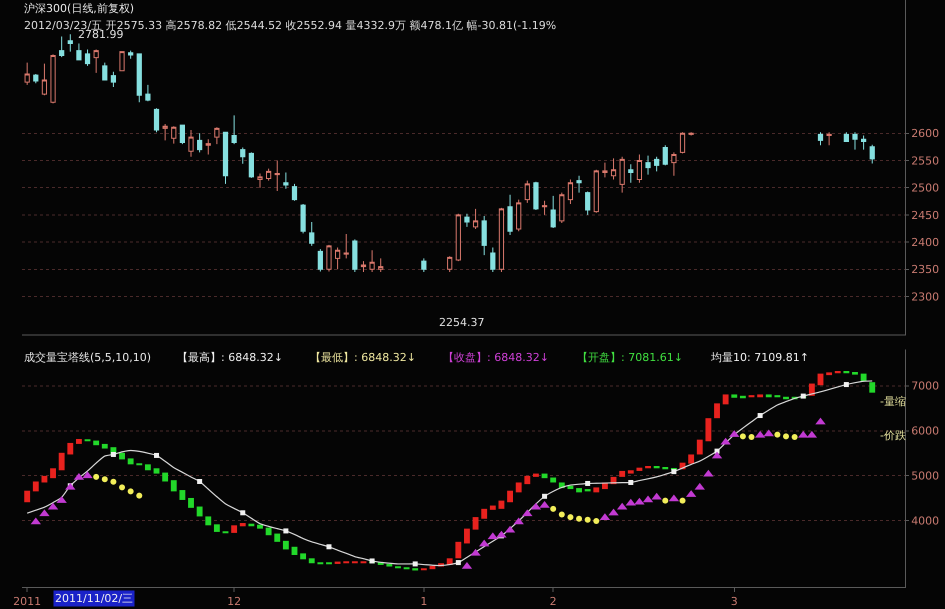  What do you see at coordinates (27, 601) in the screenshot?
I see `x-tick-label: 2011` at bounding box center [27, 601].